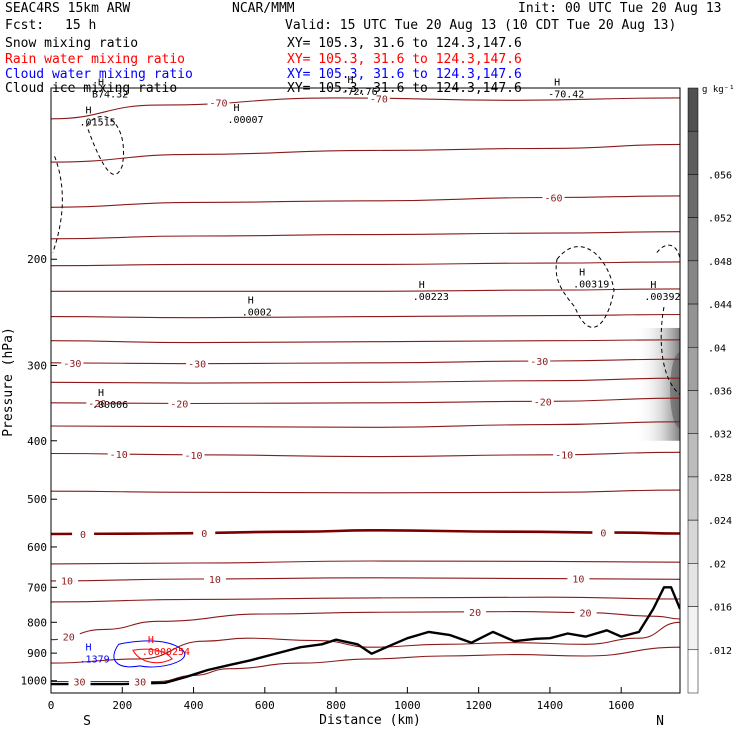  I want to click on cloud-ice-max-label: .01515, so click(98, 122).